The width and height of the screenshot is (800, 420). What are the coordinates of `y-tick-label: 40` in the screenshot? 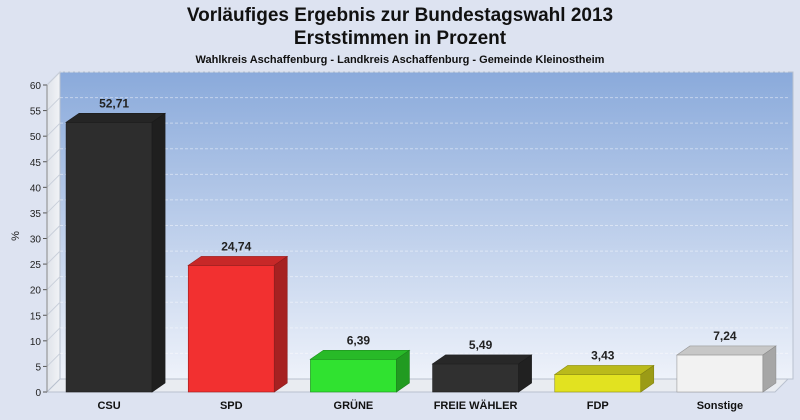 It's located at (36, 188).